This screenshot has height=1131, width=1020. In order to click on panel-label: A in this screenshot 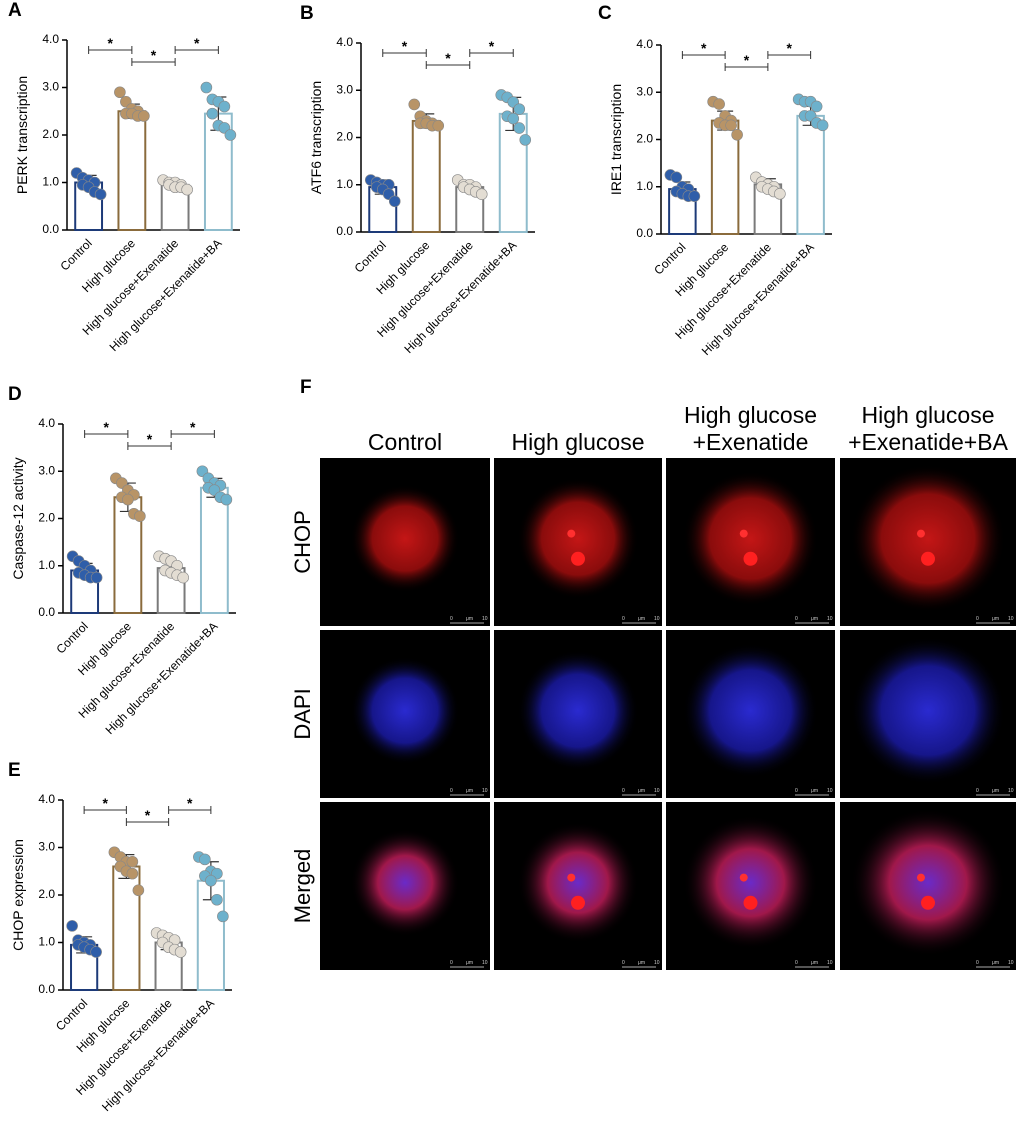, I will do `click(15, 10)`.